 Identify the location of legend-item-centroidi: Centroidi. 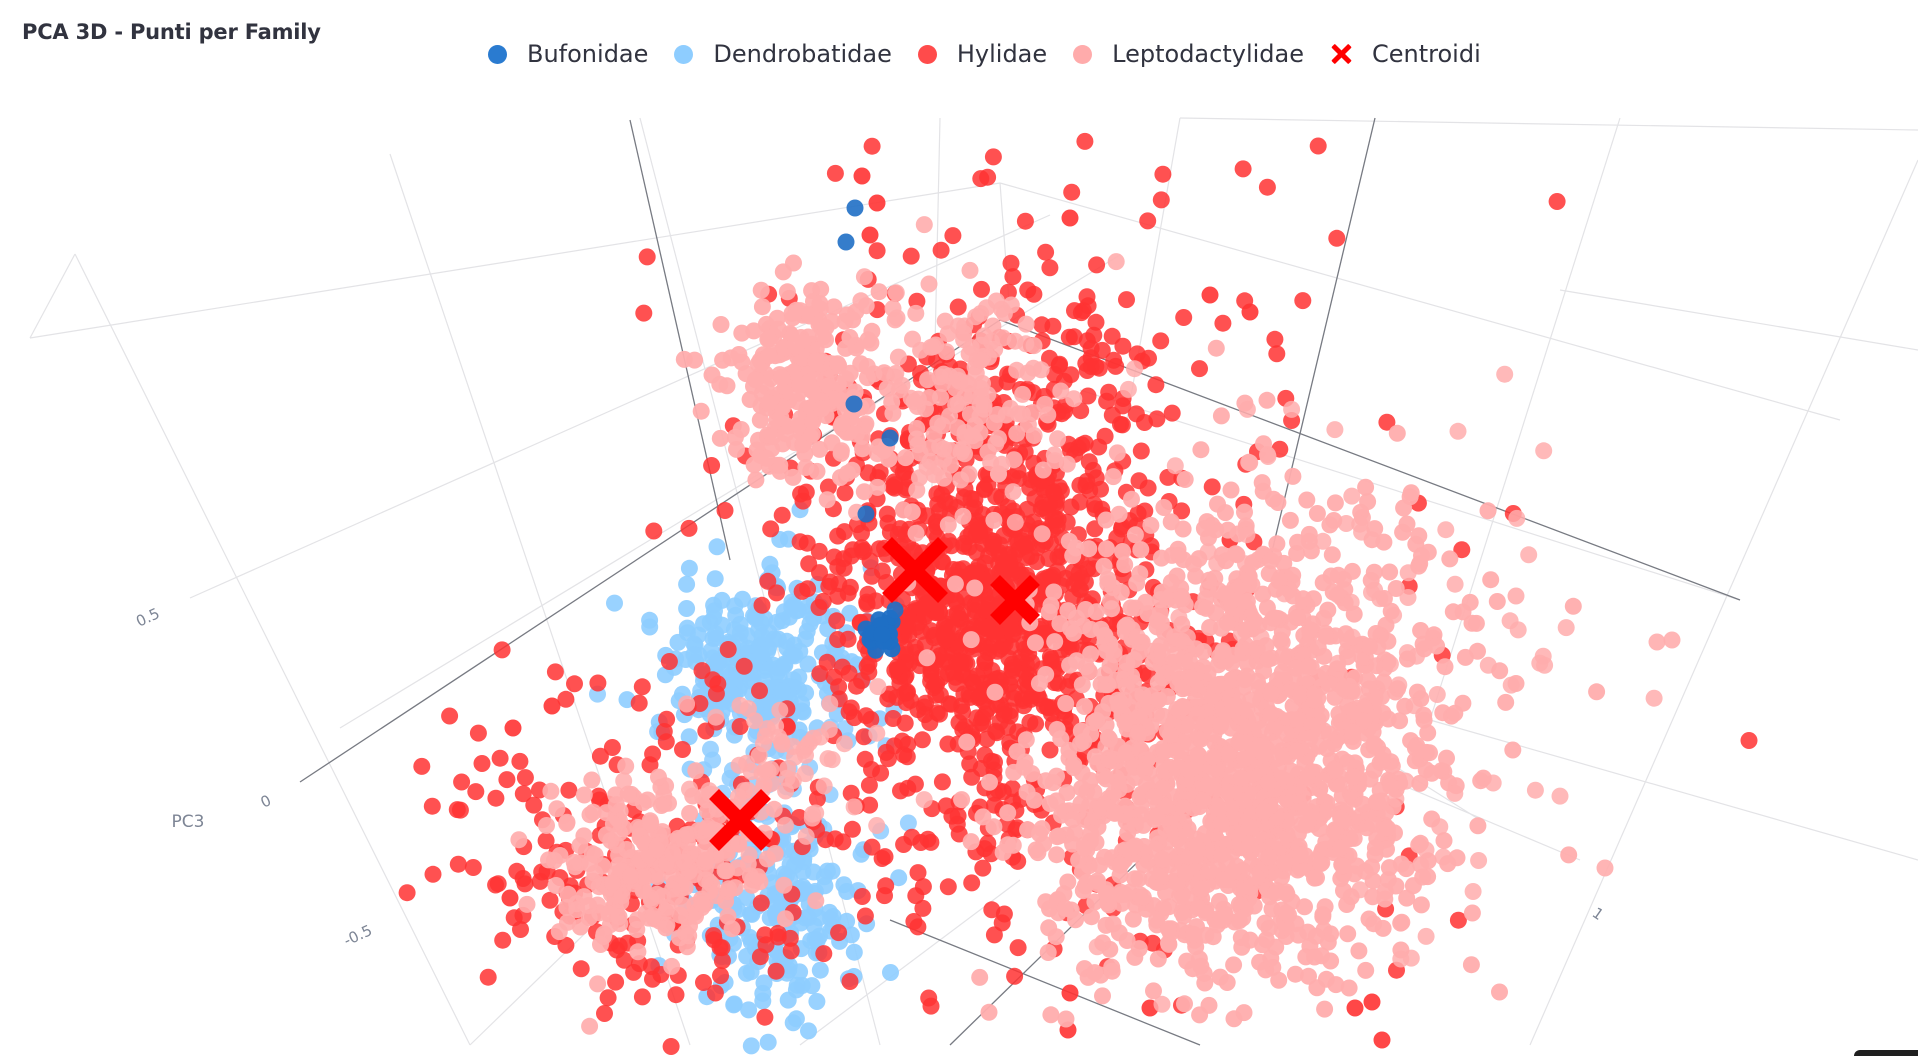
(1405, 54).